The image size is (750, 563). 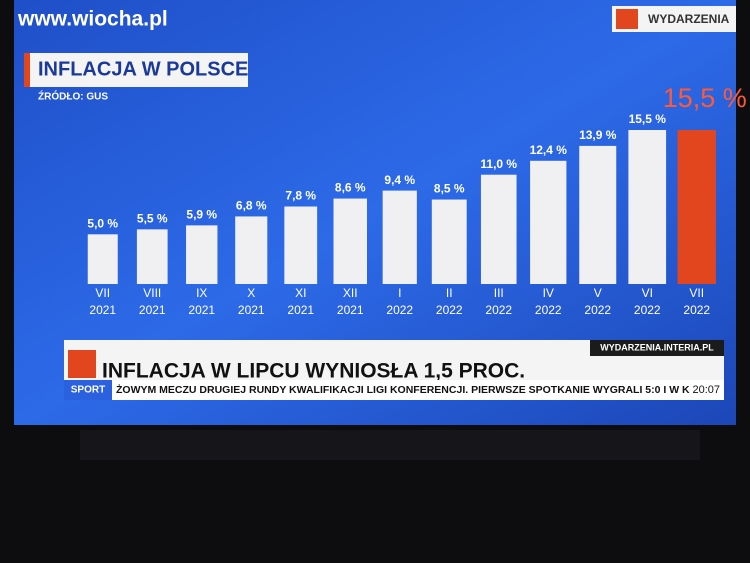 I want to click on chart-title: INFLACJA W POLSCE, so click(x=143, y=69).